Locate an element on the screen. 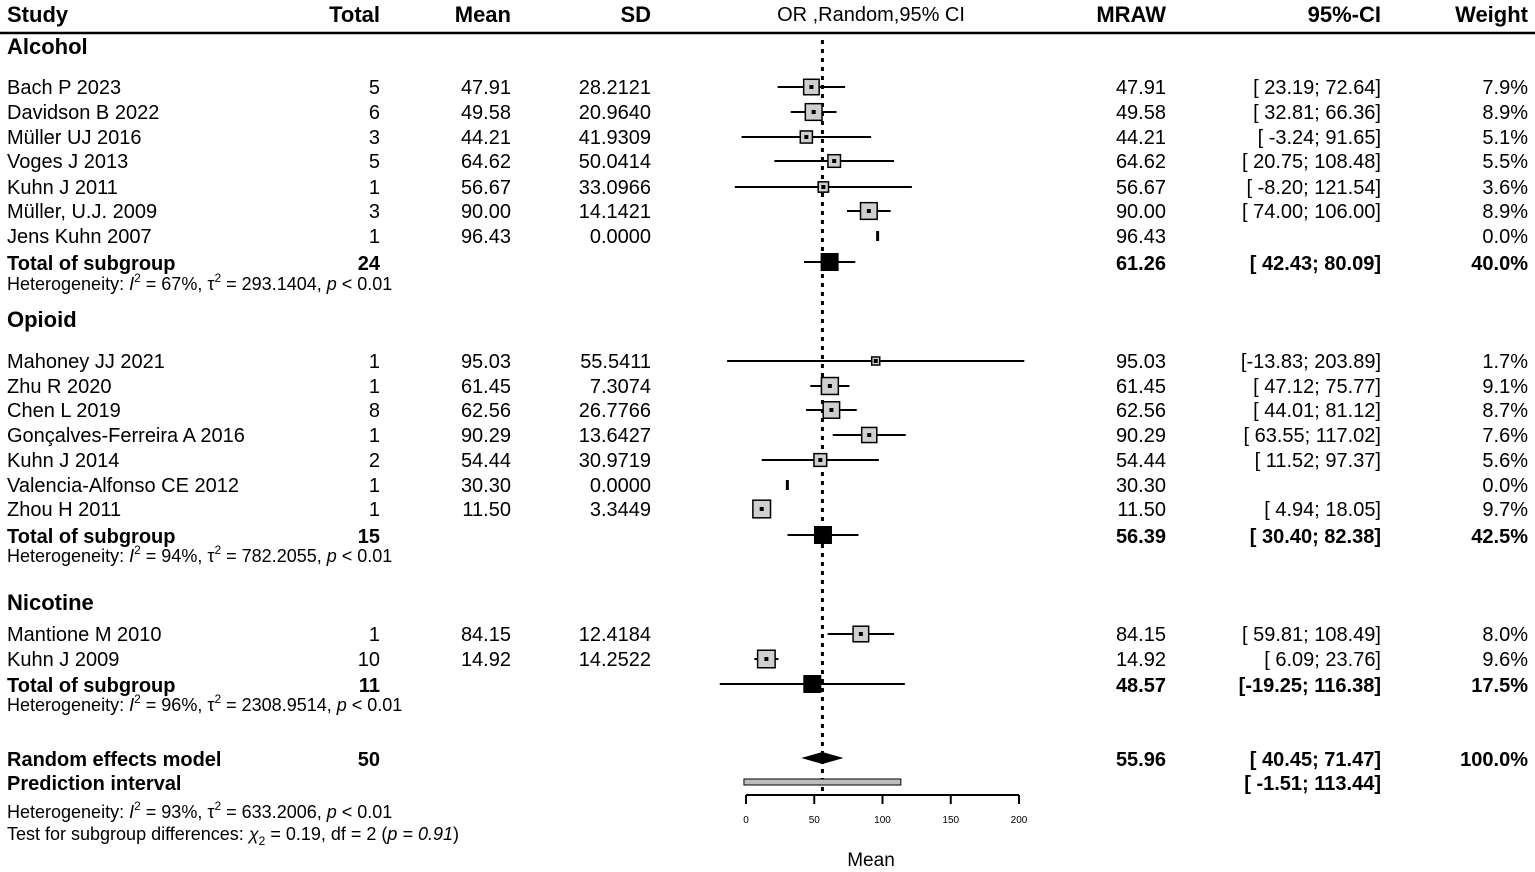 The image size is (1535, 872). study-weight: 8.9% is located at coordinates (1505, 212).